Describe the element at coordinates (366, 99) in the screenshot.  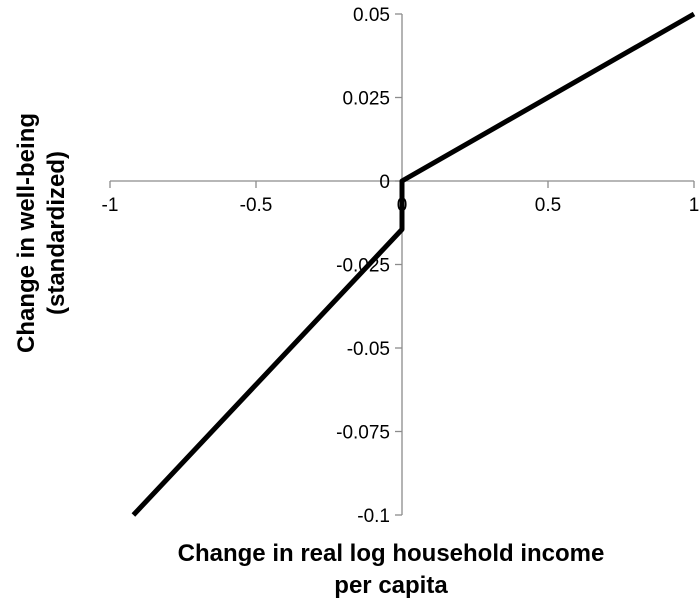
I see `y-tick-label: 0.025` at that location.